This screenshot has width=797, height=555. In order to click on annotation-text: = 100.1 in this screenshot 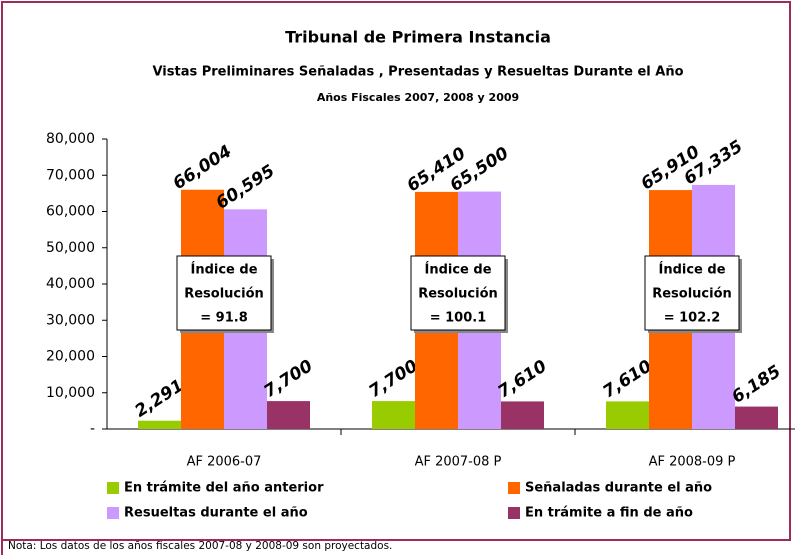, I will do `click(458, 318)`.